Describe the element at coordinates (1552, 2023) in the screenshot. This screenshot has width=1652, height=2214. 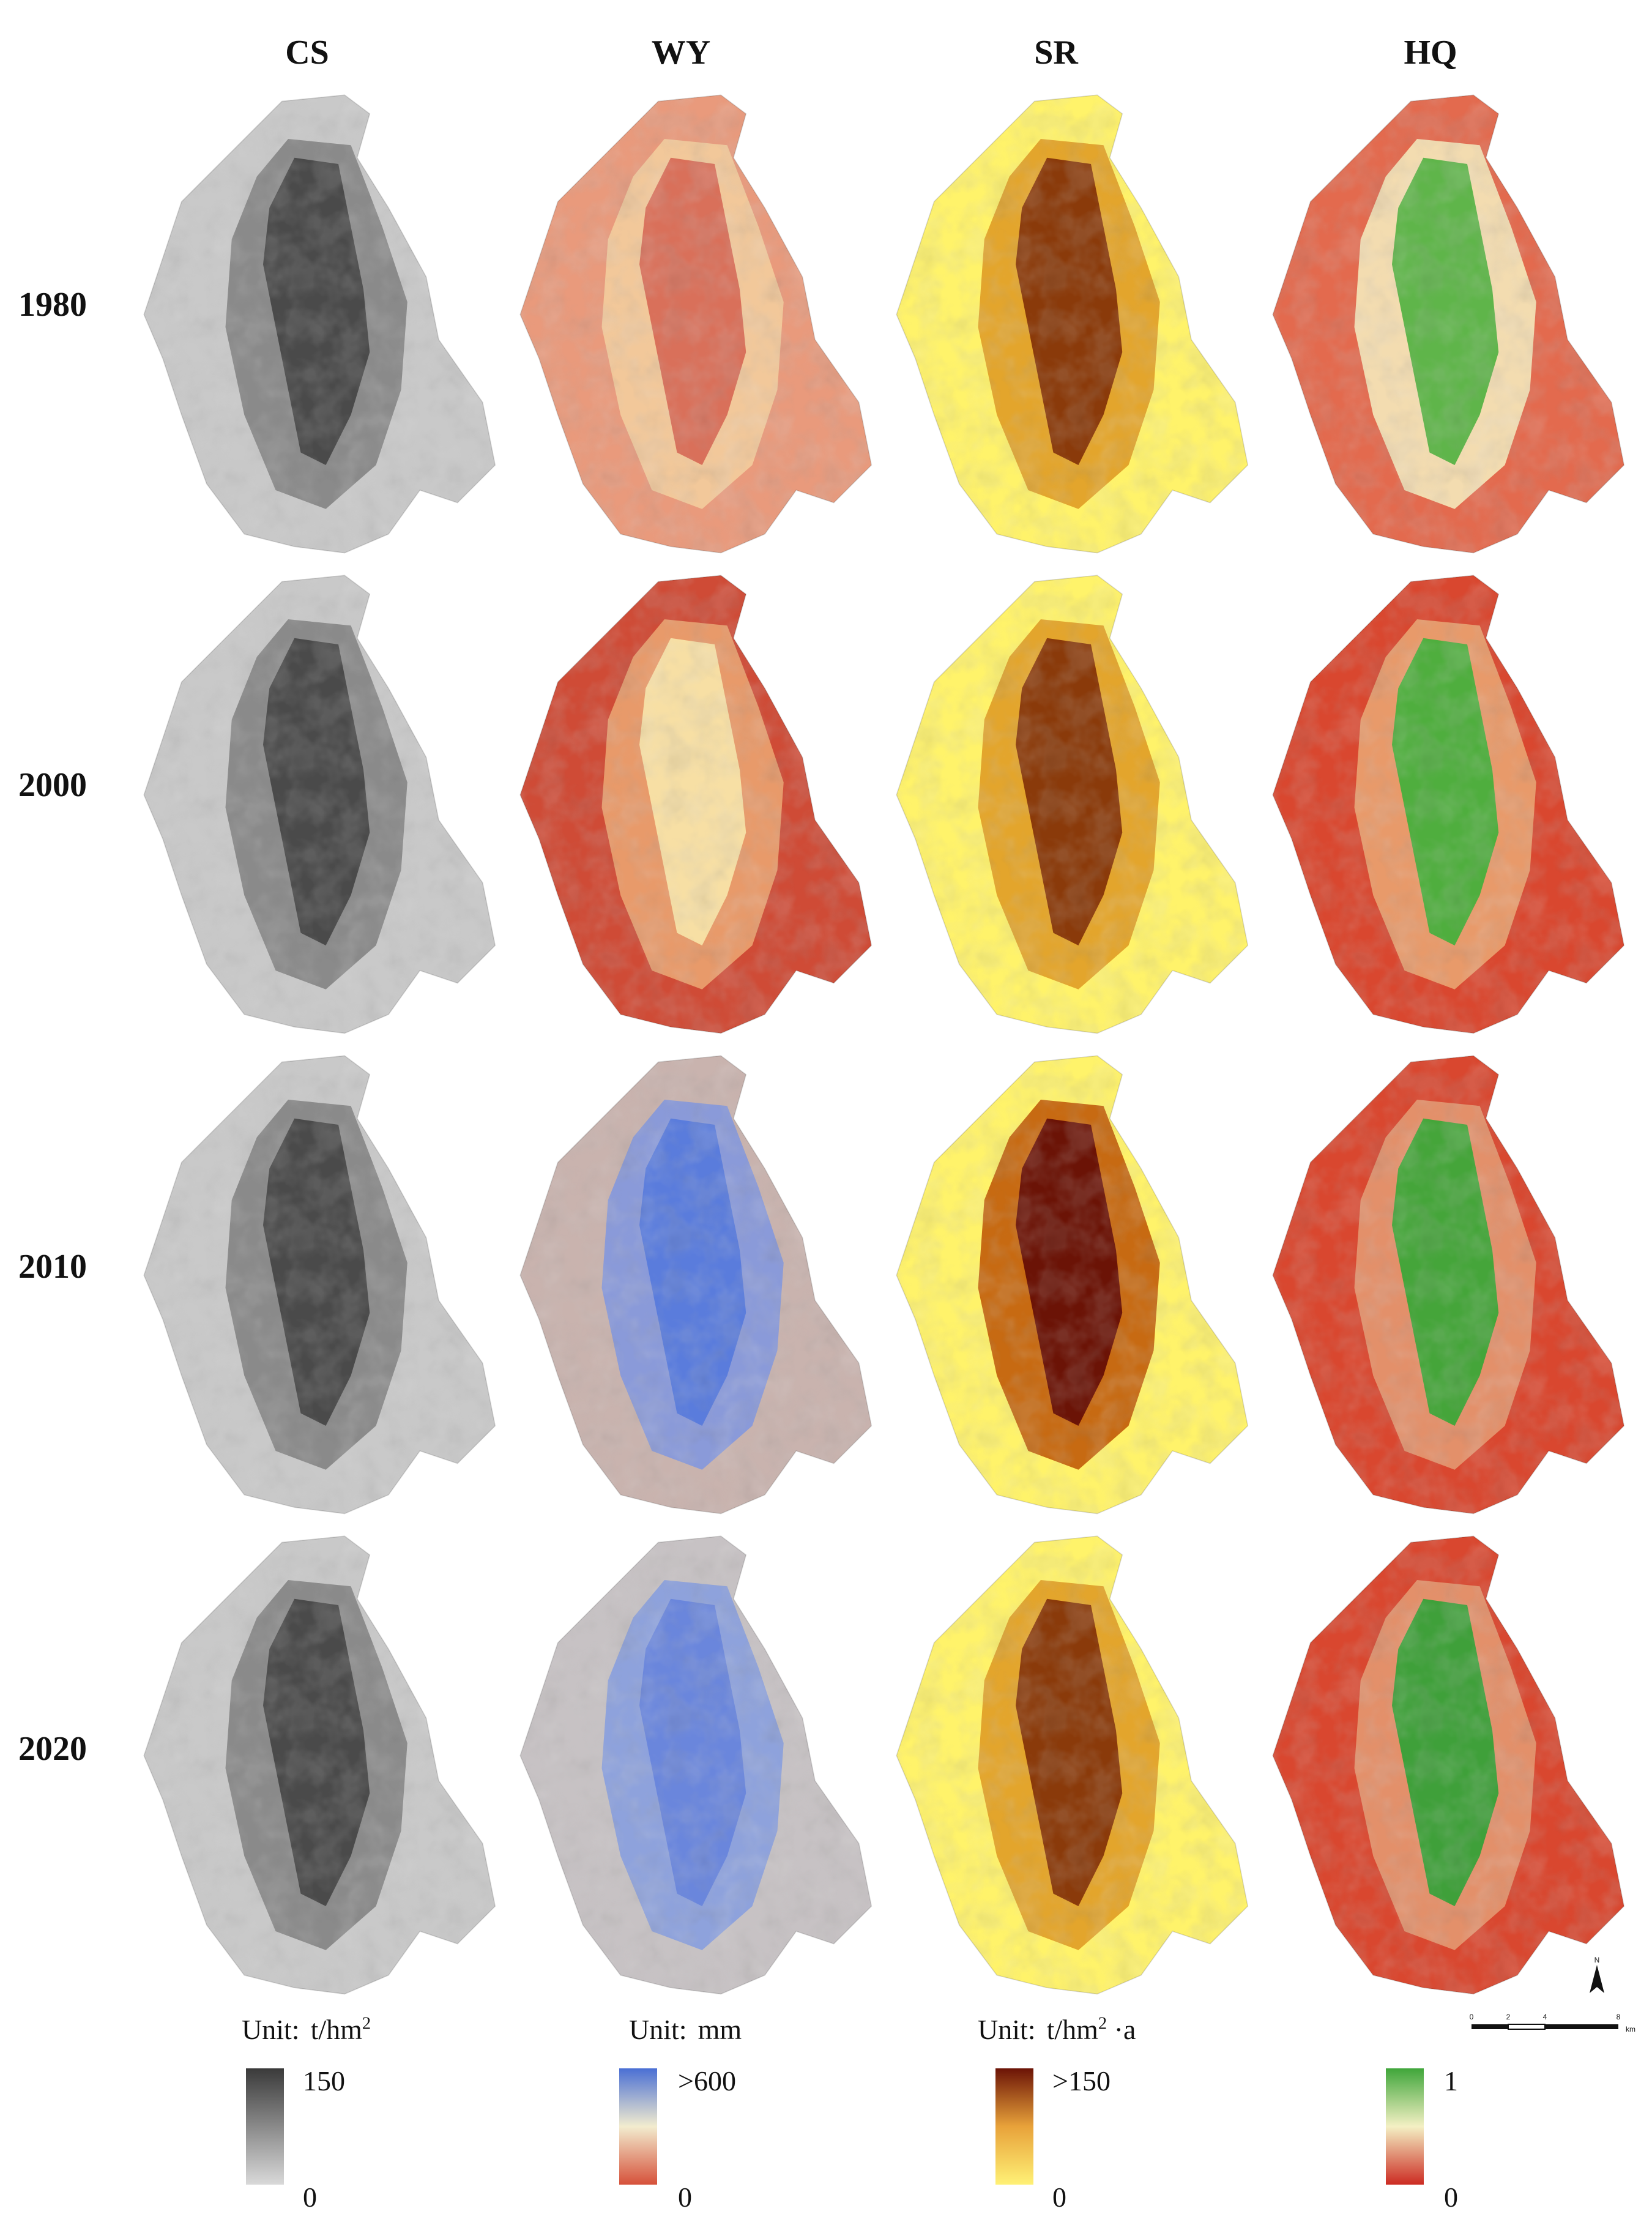
I see `scale-bar: 0 2 4 8 km` at that location.